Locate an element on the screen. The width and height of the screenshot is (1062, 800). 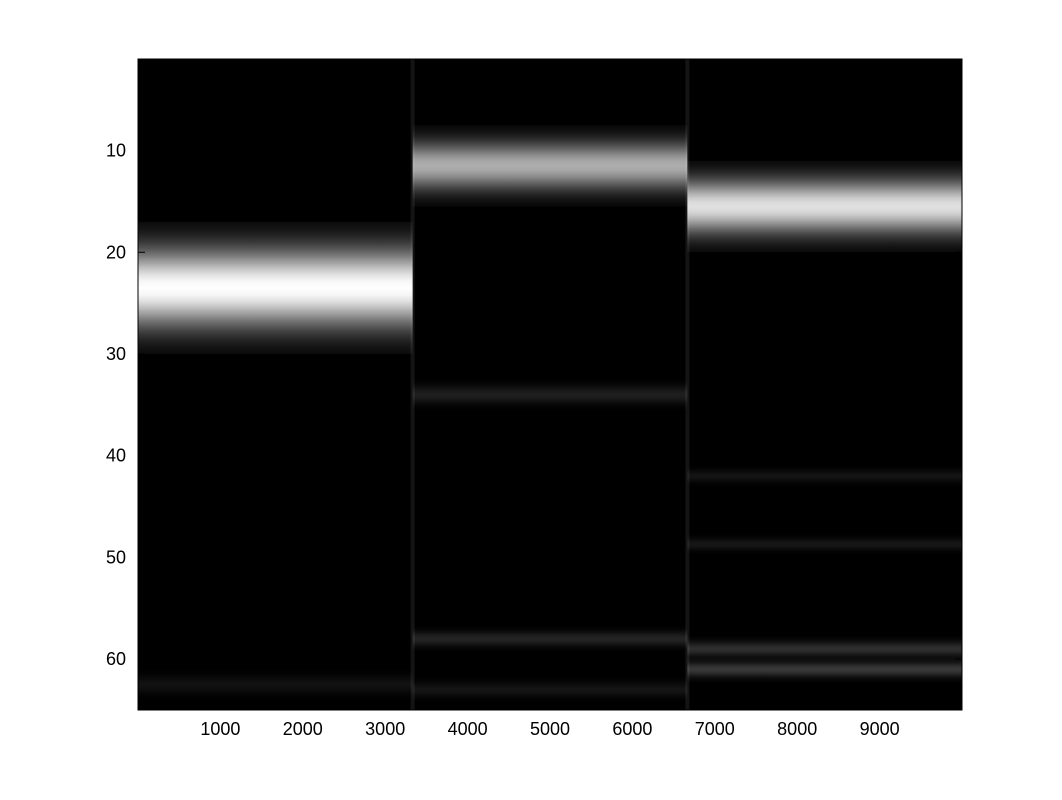
y-tick-label: 40 is located at coordinates (116, 456).